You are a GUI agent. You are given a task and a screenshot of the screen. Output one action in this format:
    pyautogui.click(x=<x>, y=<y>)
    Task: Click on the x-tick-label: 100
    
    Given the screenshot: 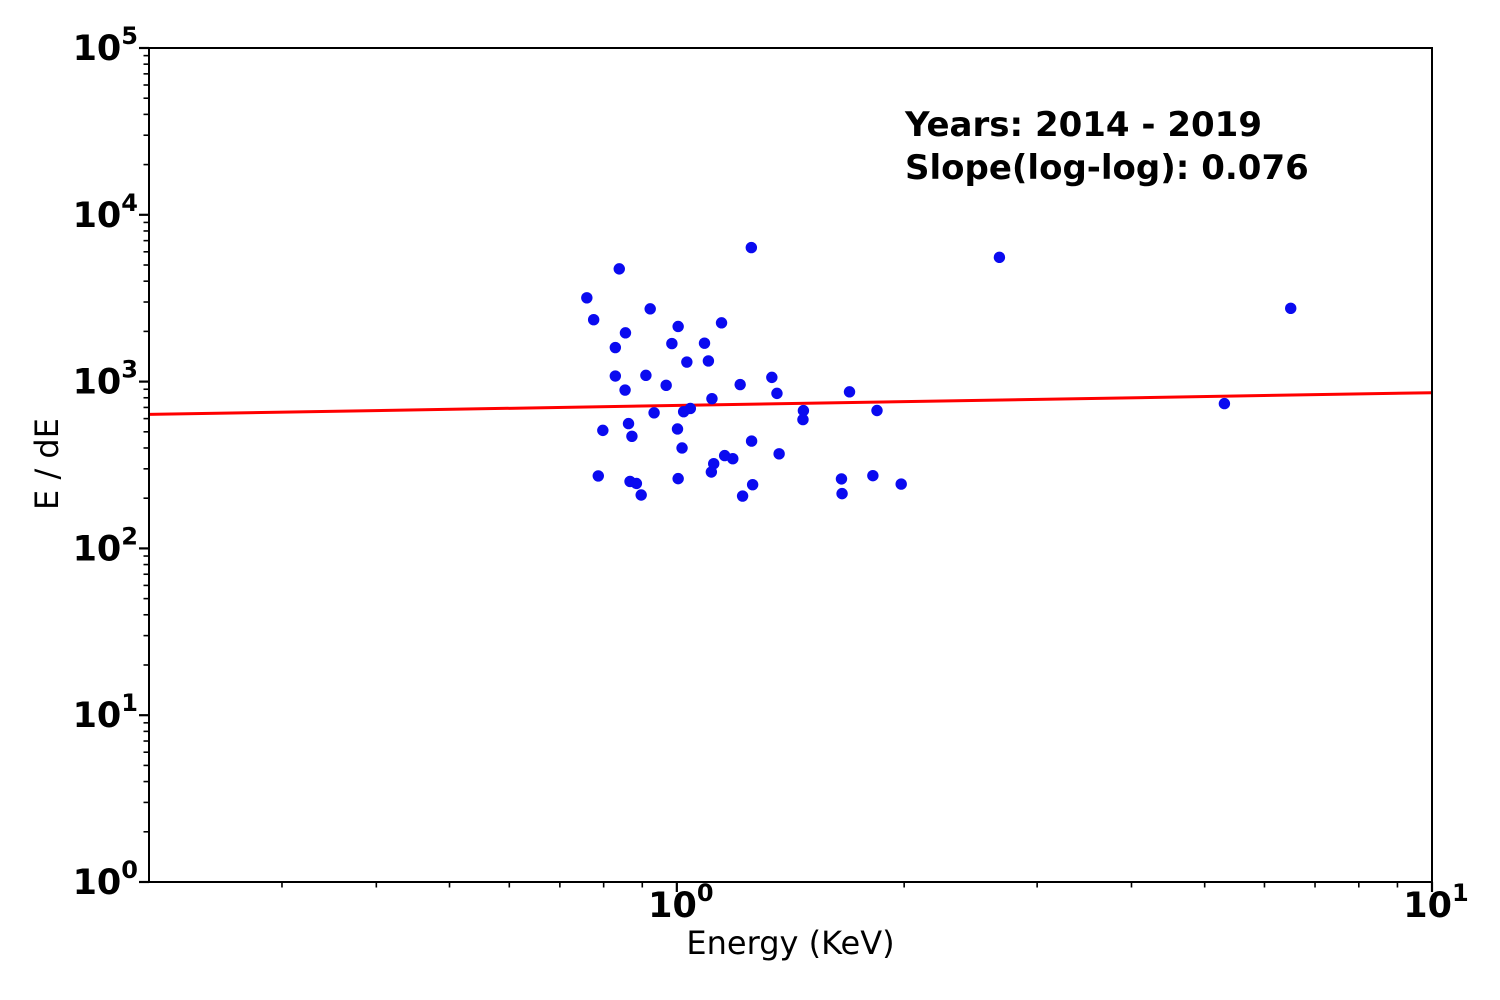 What is the action you would take?
    pyautogui.click(x=680, y=902)
    